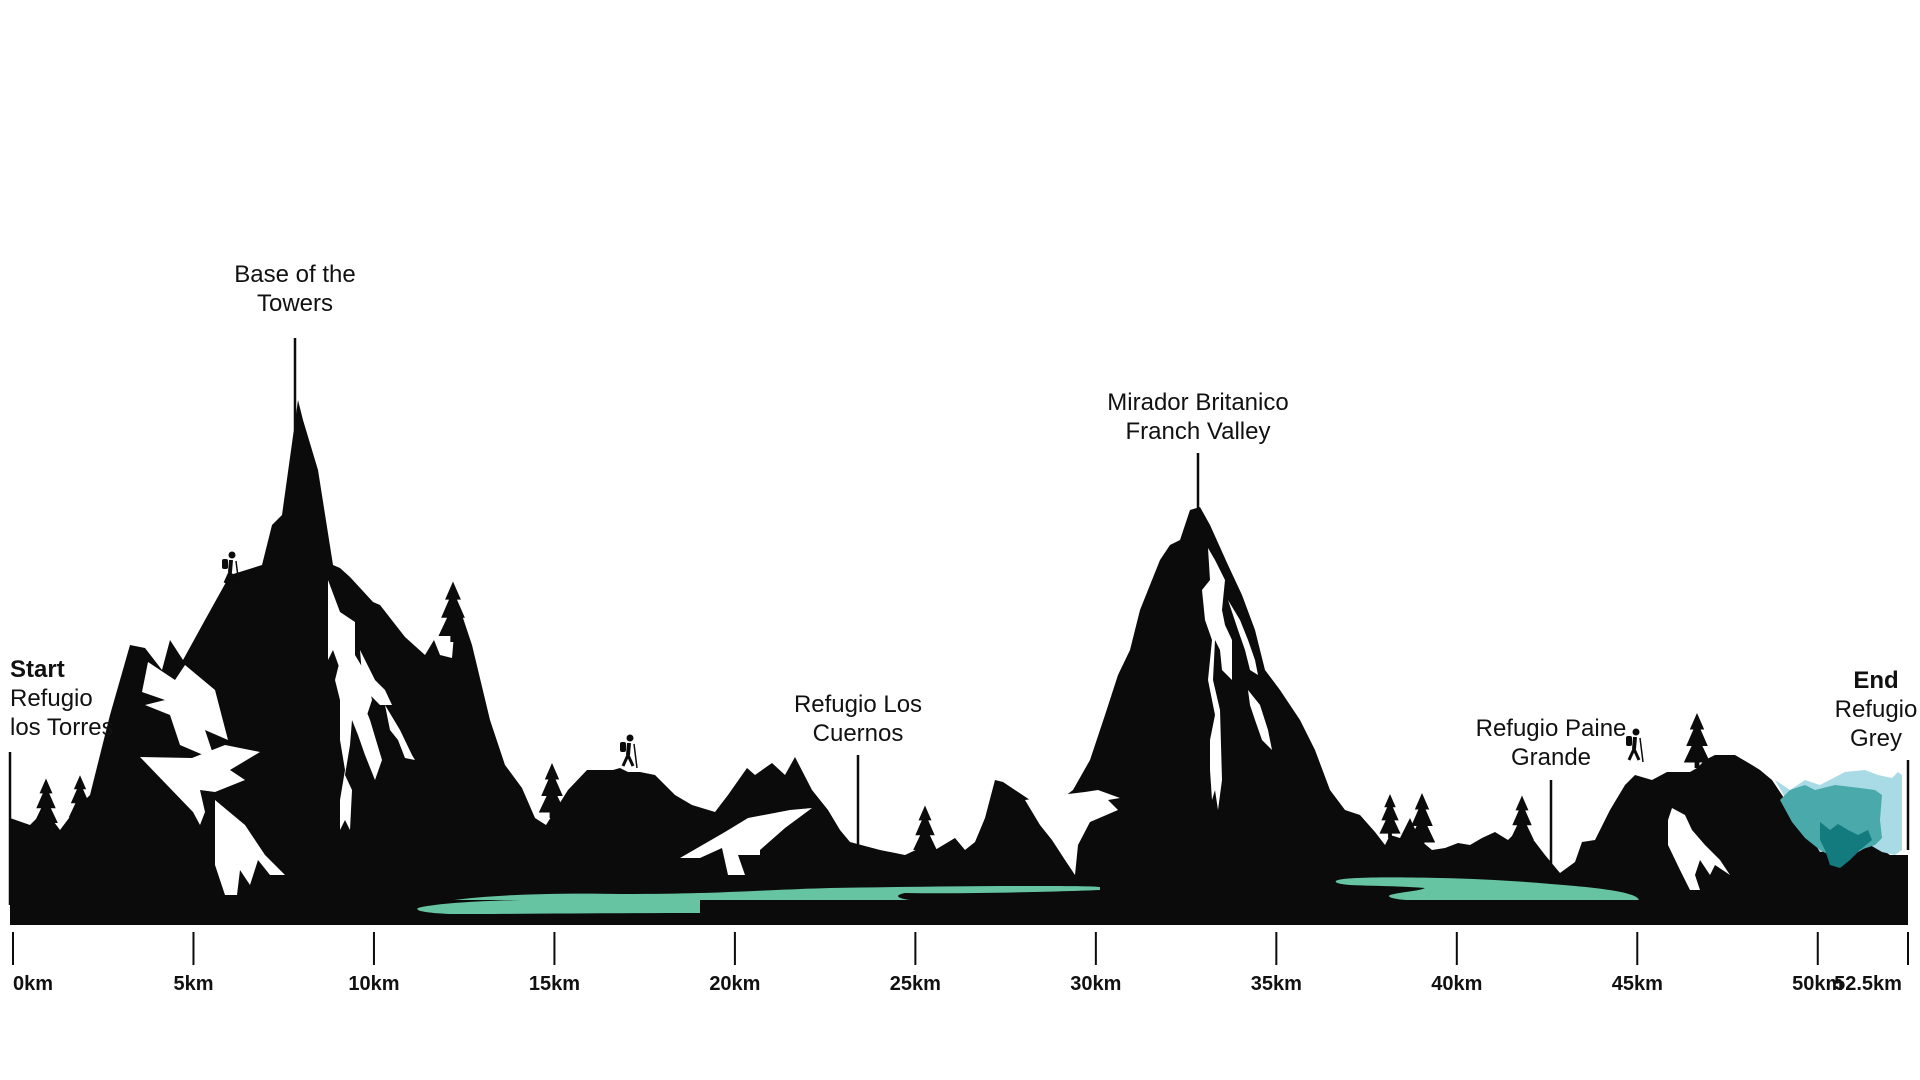 The image size is (1920, 1080). I want to click on label-end-line1: Refugio, so click(1876, 709).